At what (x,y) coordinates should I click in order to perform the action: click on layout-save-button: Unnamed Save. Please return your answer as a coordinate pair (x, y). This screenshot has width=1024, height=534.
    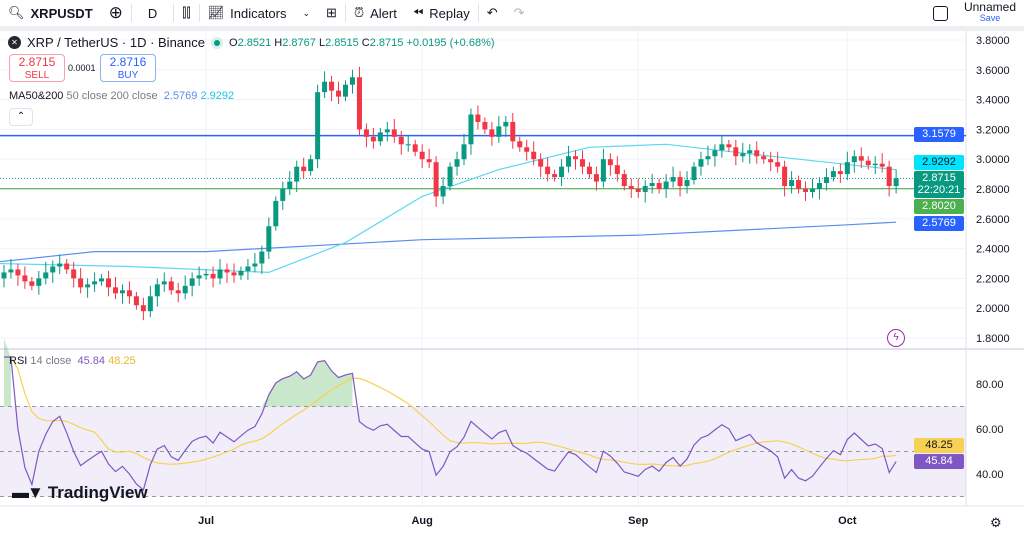
    Looking at the image, I should click on (989, 11).